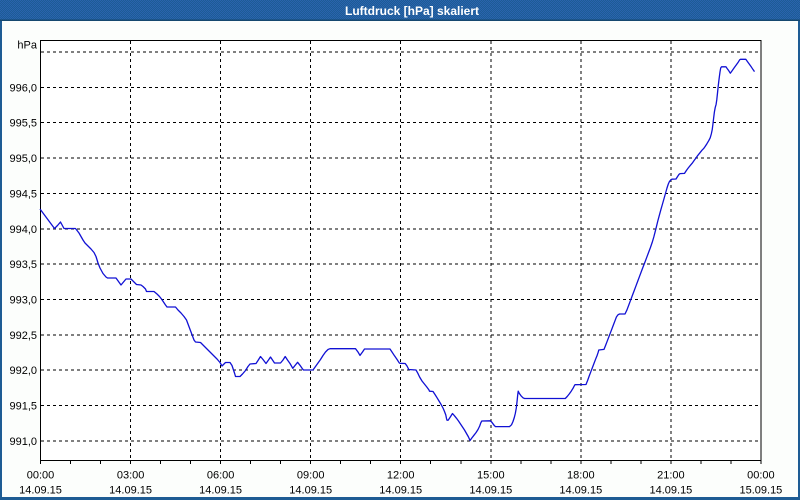 The image size is (800, 500). What do you see at coordinates (311, 476) in the screenshot?
I see `svg-text: 09:00` at bounding box center [311, 476].